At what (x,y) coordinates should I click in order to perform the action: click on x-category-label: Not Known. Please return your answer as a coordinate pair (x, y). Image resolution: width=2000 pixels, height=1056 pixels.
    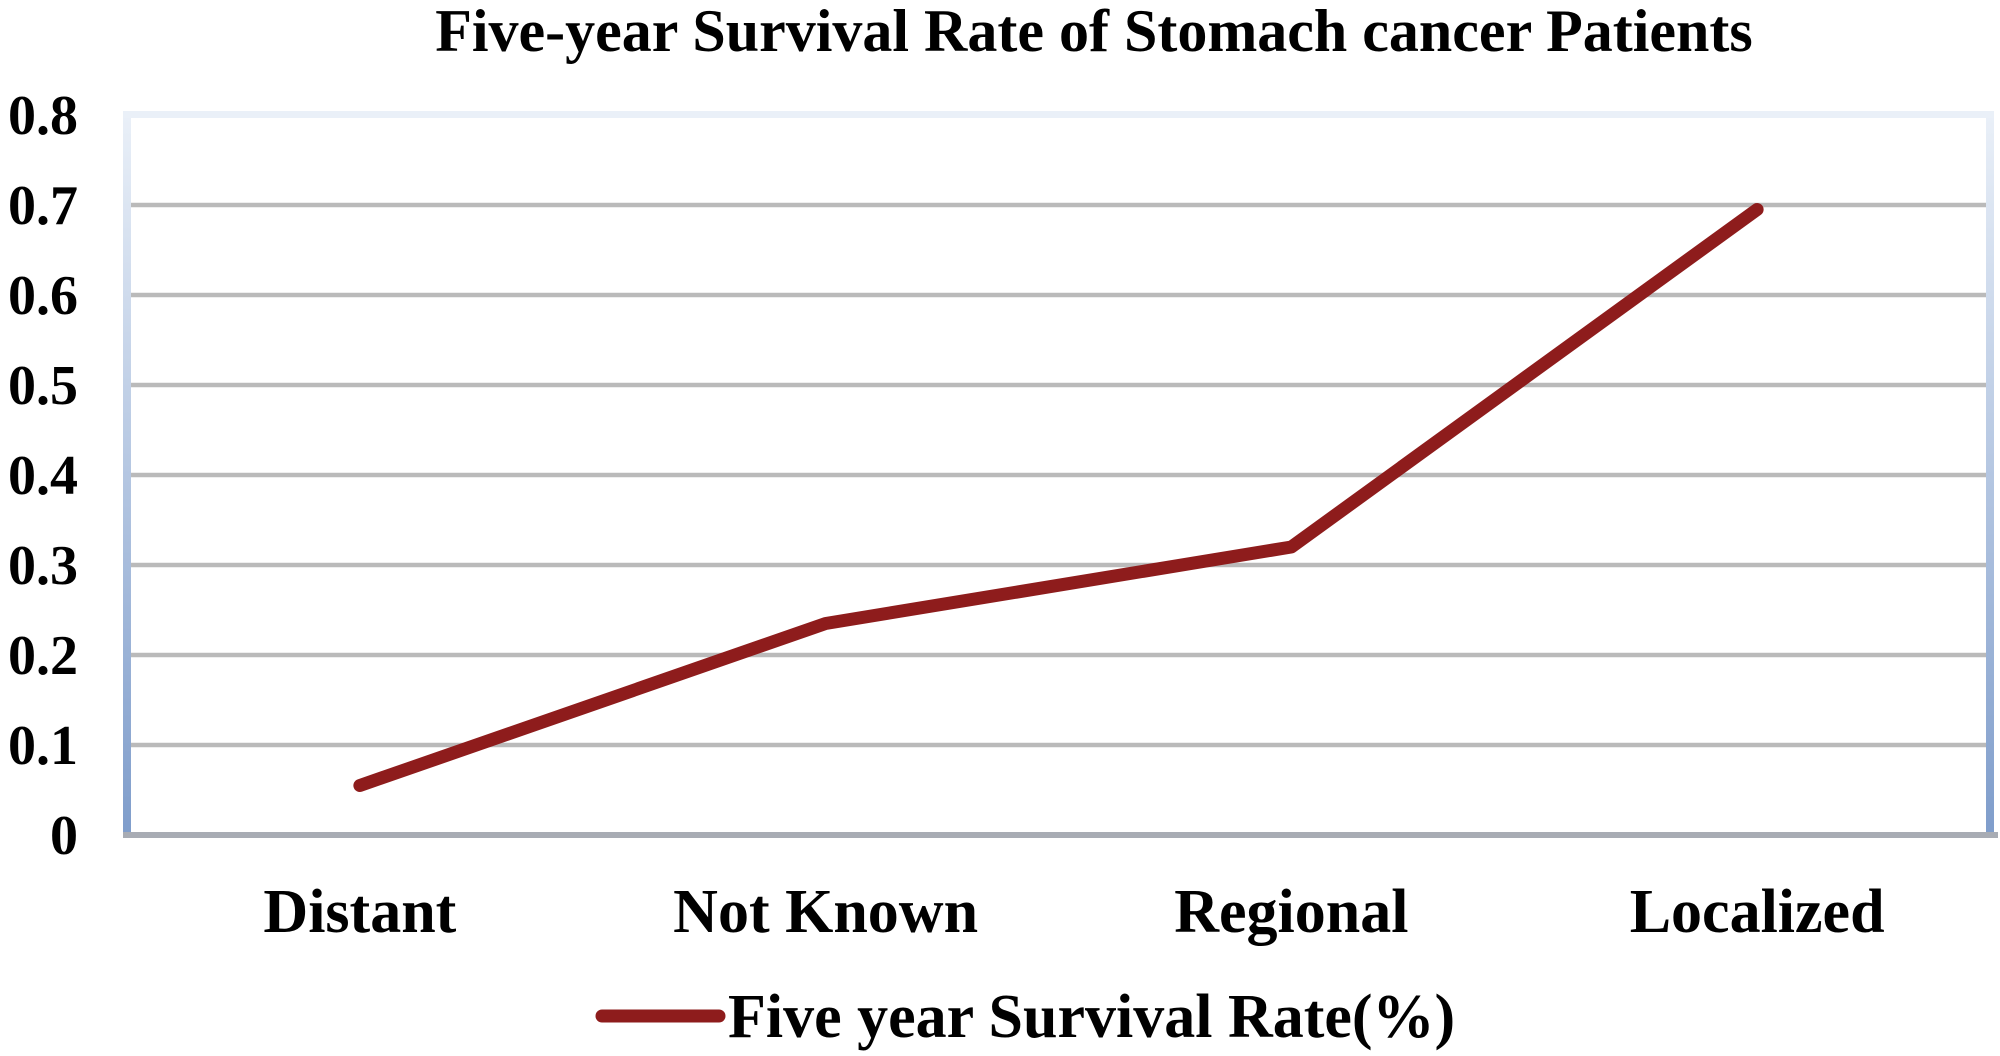
    Looking at the image, I should click on (825, 912).